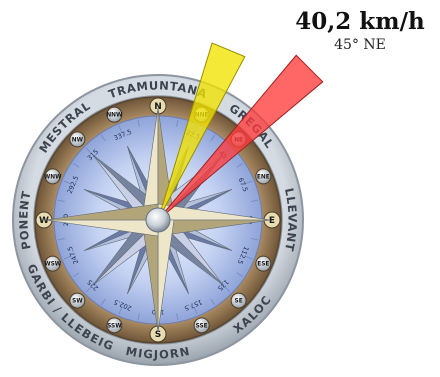  I want to click on direction-badge-label: NNW, so click(114, 116).